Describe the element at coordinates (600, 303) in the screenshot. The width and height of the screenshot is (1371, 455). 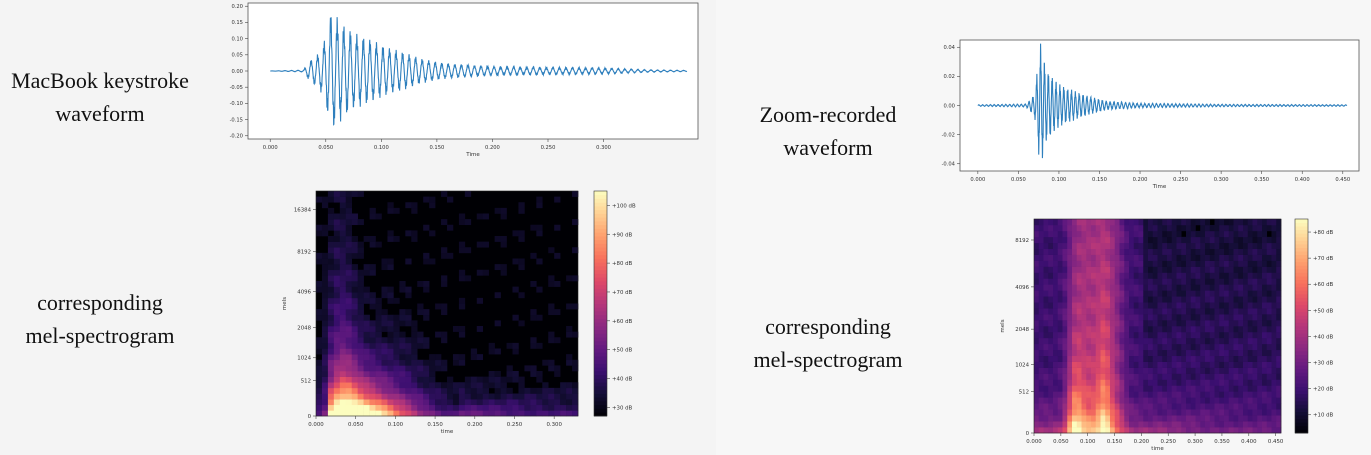
I see `colorbar-frame` at that location.